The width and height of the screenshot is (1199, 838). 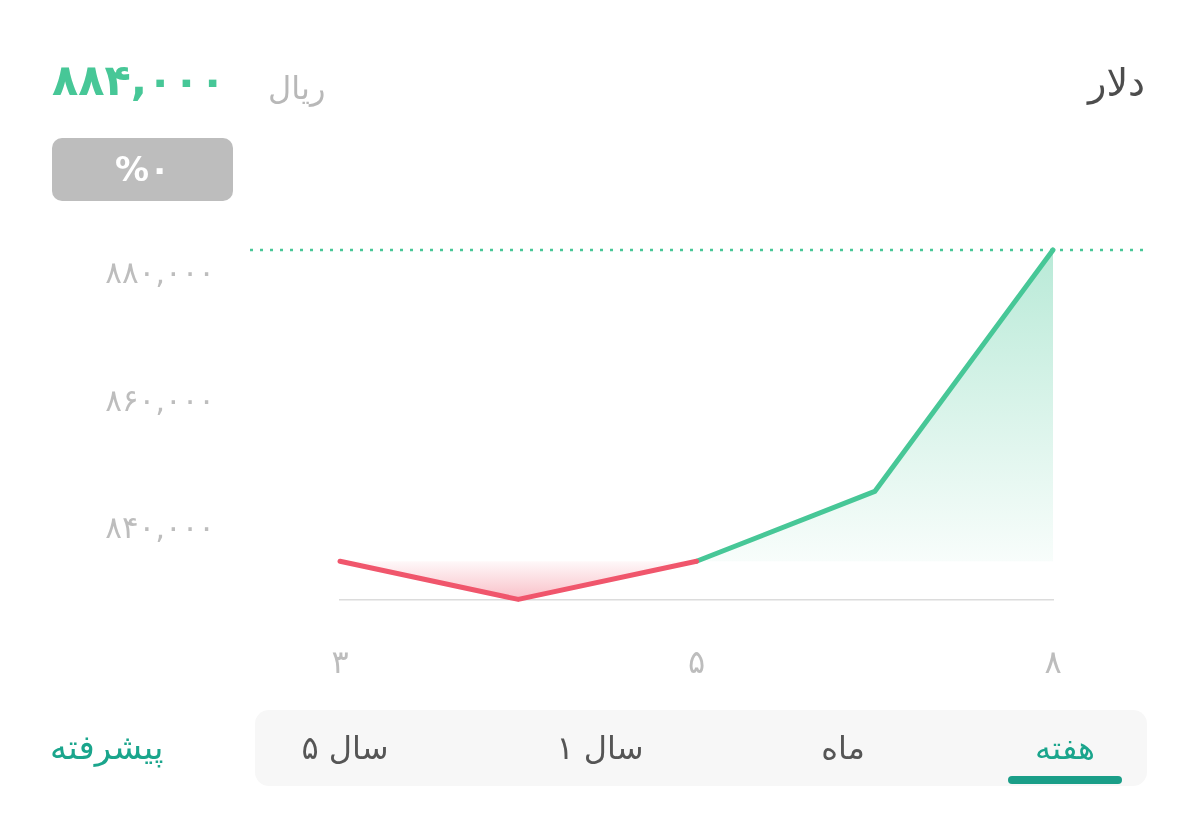 What do you see at coordinates (160, 272) in the screenshot?
I see `y-tick-label: ۸۸۰,۰۰۰` at bounding box center [160, 272].